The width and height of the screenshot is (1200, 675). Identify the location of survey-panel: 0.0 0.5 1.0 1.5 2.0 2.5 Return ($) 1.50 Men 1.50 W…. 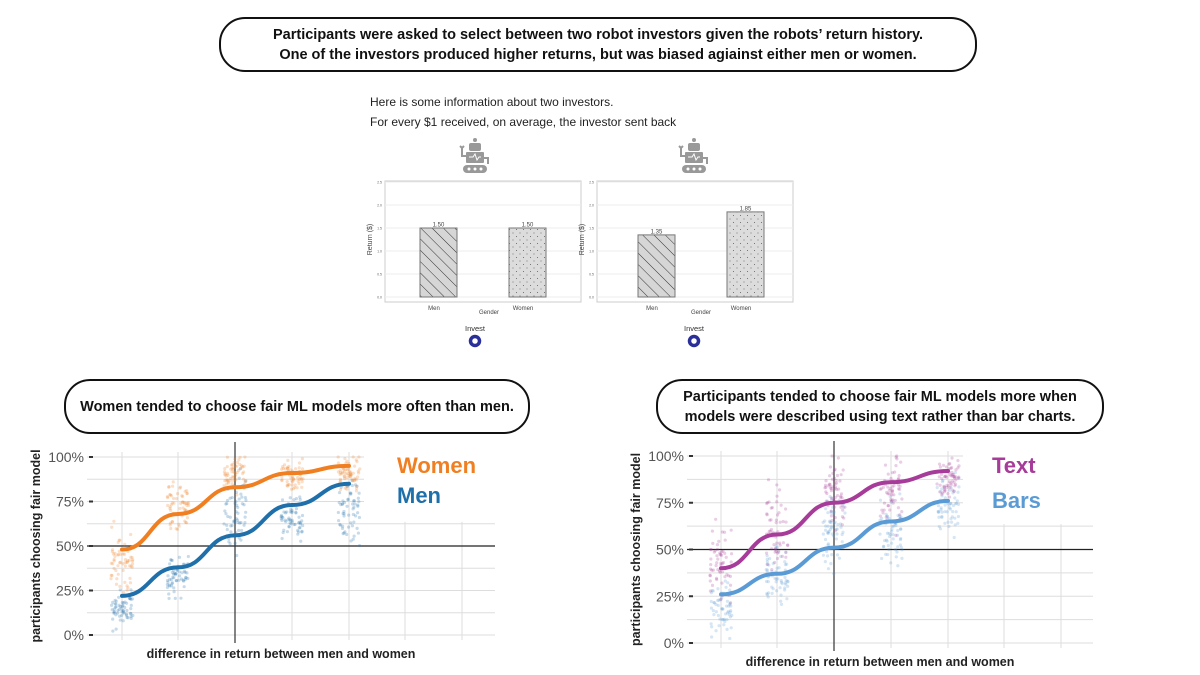
(580, 243).